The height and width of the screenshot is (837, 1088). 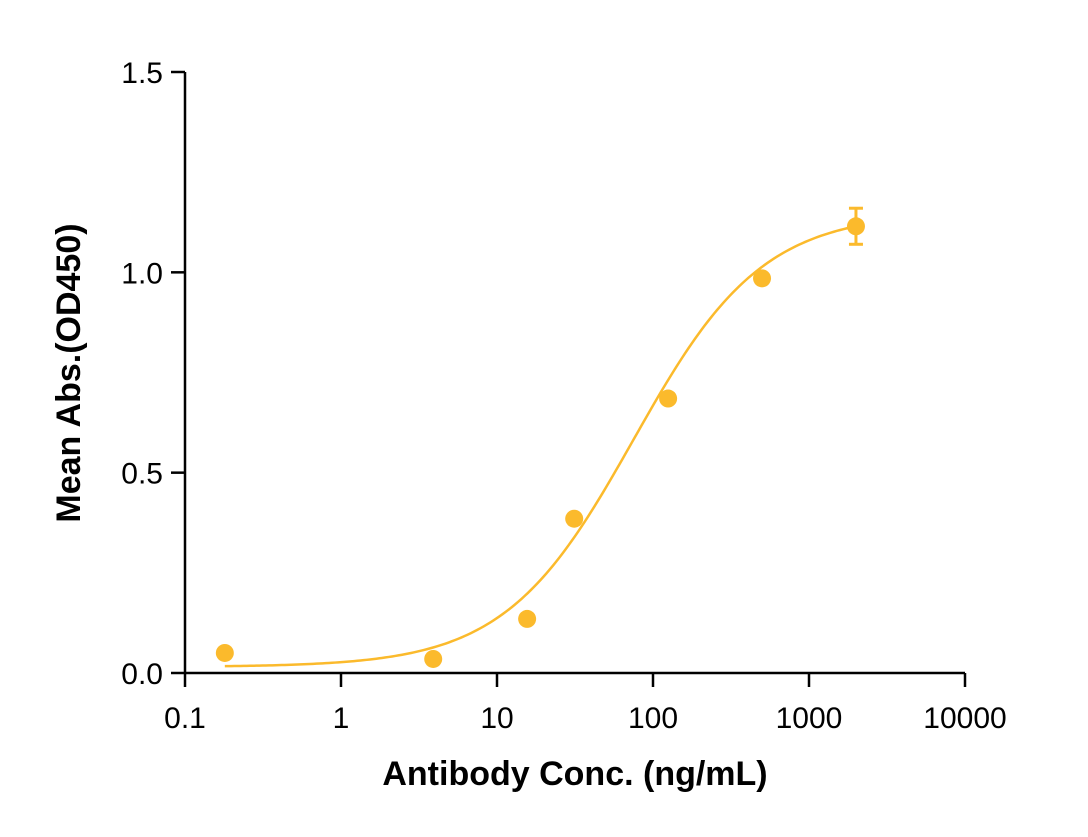 What do you see at coordinates (574, 774) in the screenshot?
I see `x-axis-title: Antibody Conc. (ng/mL)` at bounding box center [574, 774].